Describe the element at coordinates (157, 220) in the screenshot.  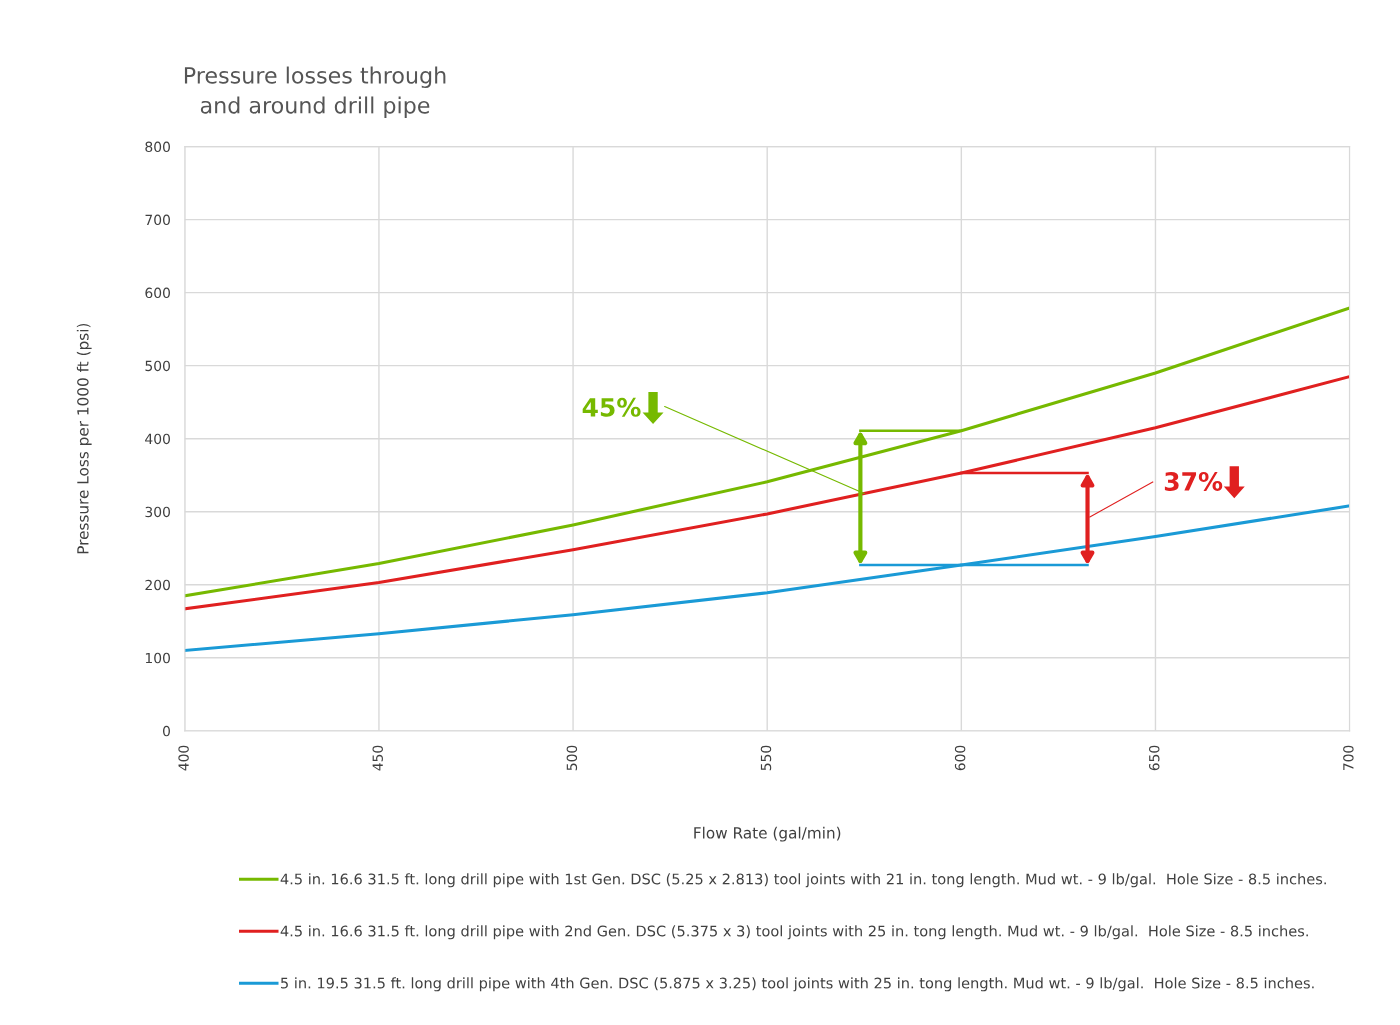
I see `y-tick-label: 700` at that location.